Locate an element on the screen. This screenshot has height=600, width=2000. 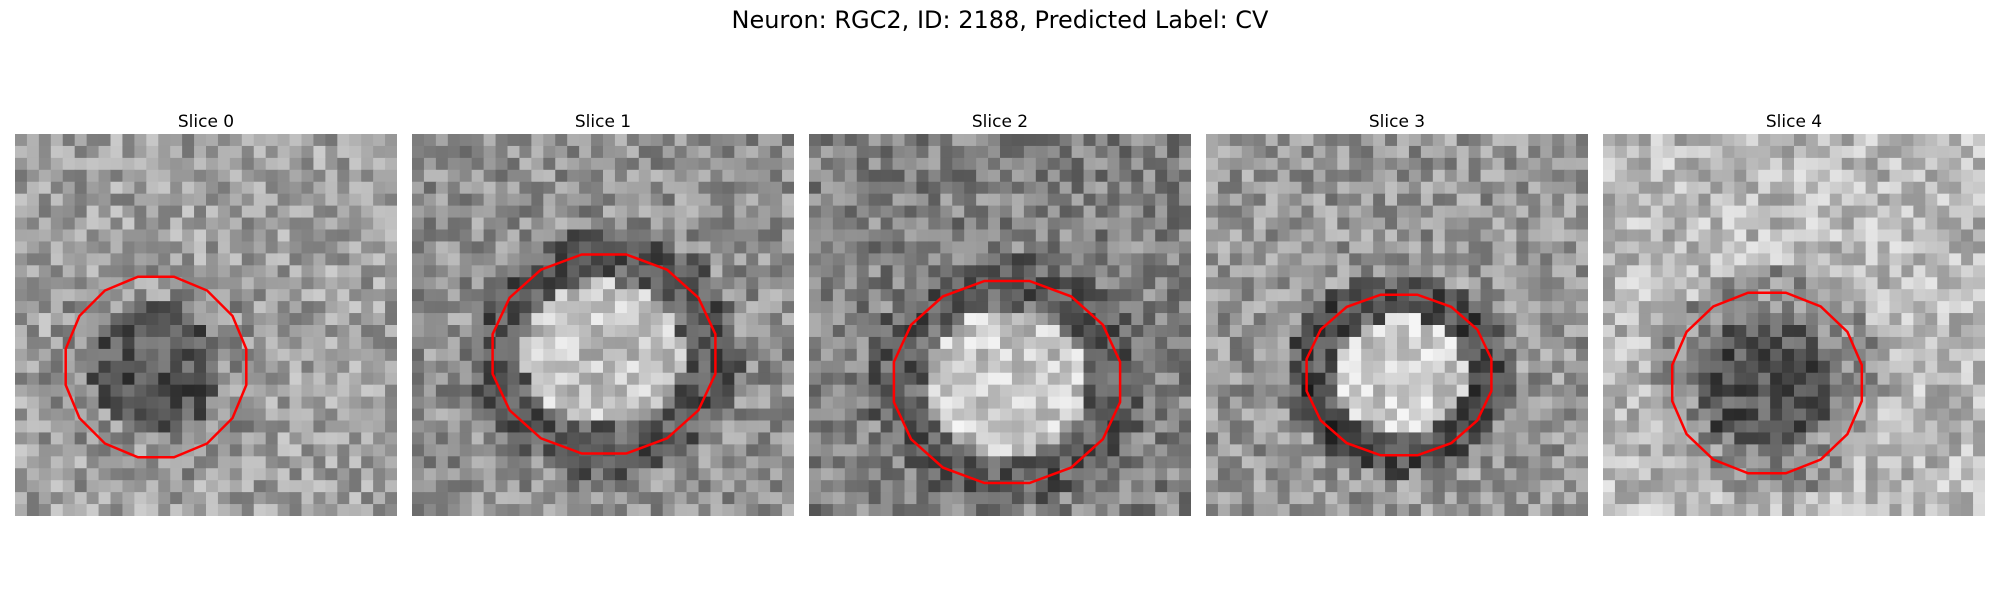
slice-panel-2: Slice 2 is located at coordinates (1000, 313).